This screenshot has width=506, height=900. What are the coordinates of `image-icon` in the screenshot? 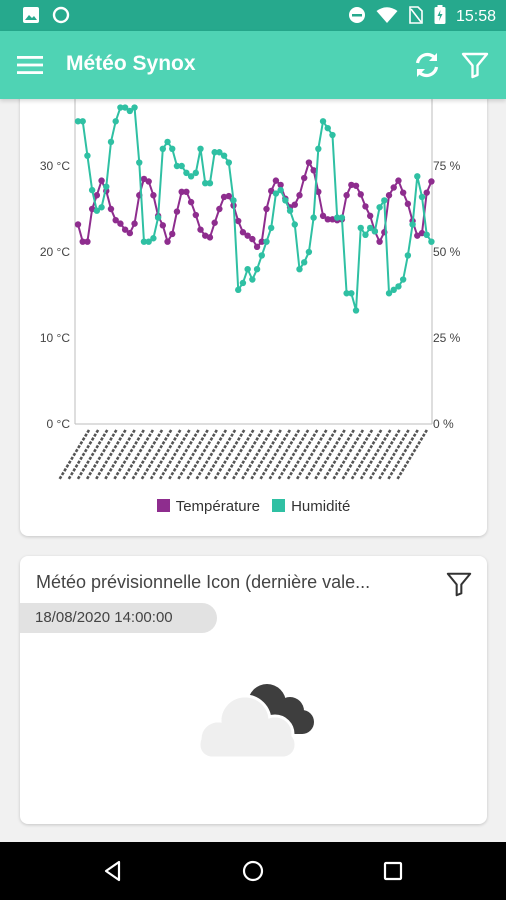 It's located at (31, 17).